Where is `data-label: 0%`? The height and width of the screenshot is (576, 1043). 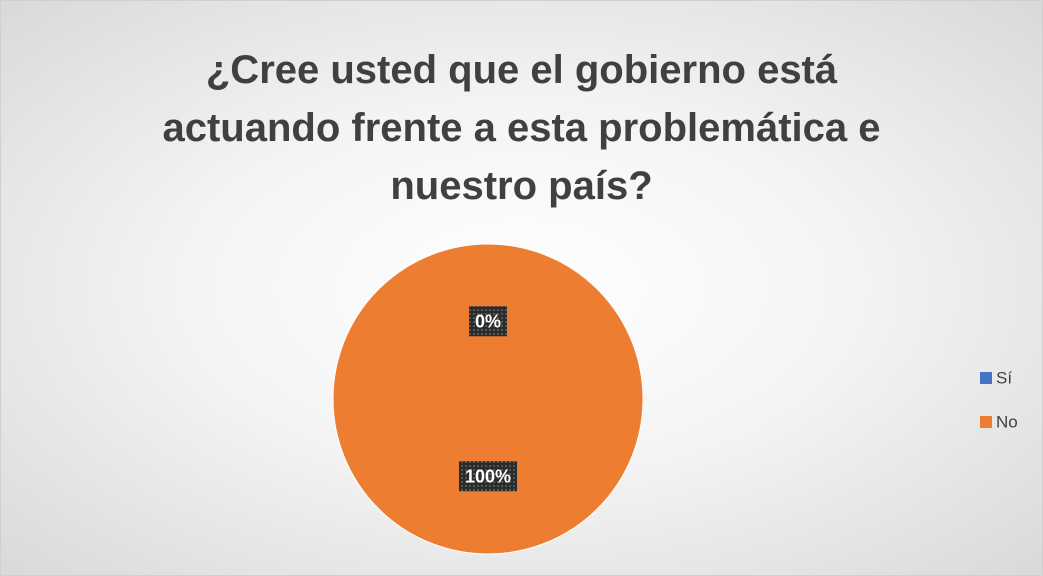 data-label: 0% is located at coordinates (488, 321).